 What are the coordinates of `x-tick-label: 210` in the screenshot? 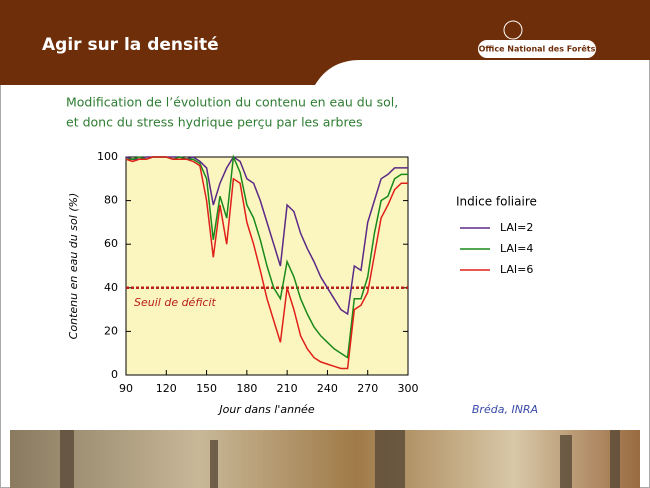 It's located at (287, 388).